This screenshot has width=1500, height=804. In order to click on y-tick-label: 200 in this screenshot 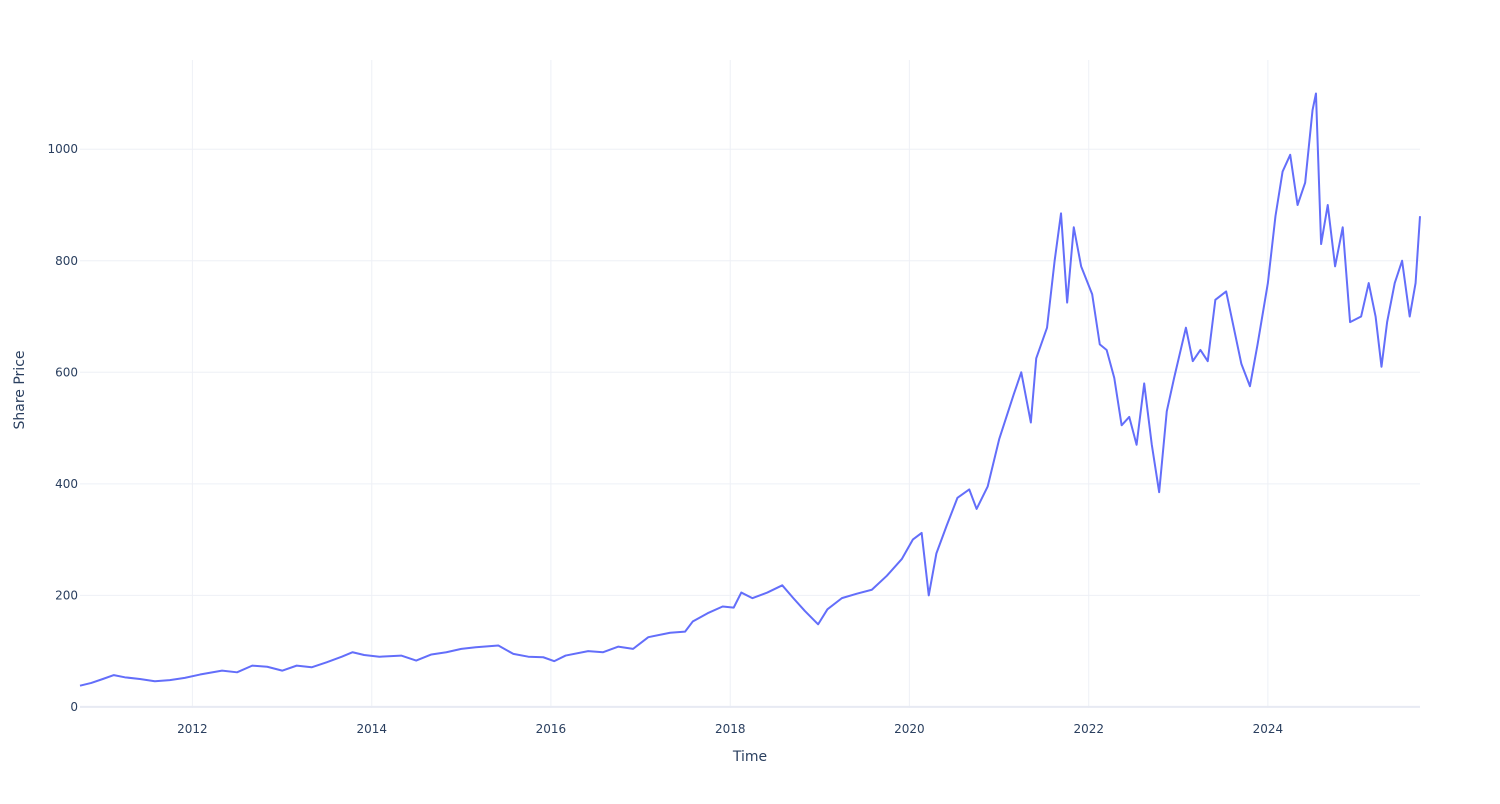, I will do `click(66, 595)`.